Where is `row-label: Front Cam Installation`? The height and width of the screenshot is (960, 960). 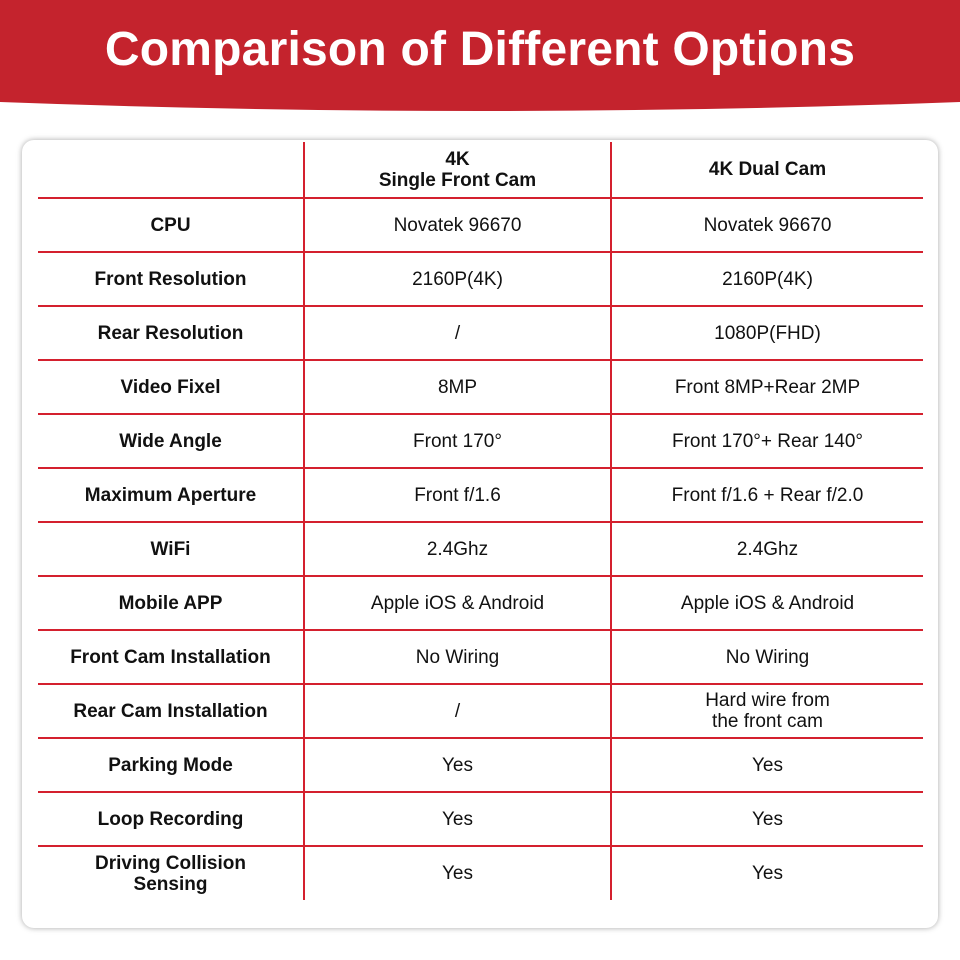
row-label: Front Cam Installation is located at coordinates (171, 657).